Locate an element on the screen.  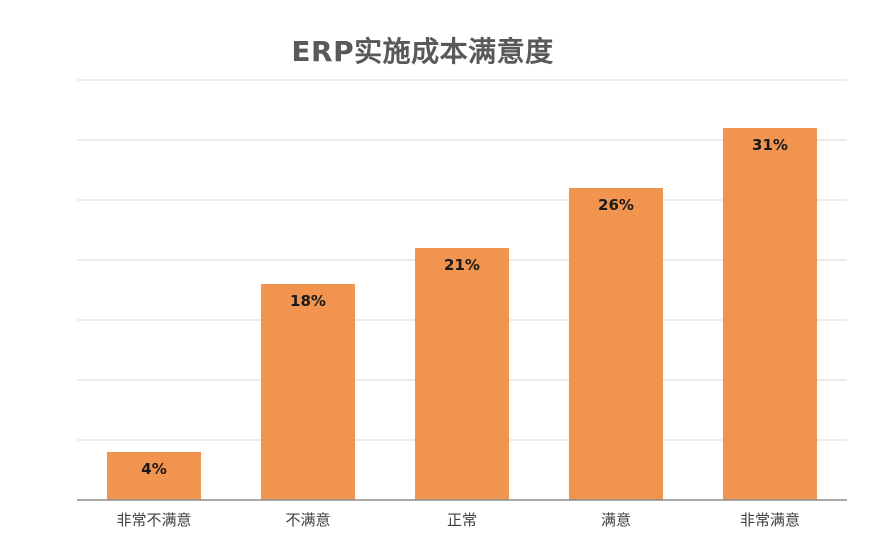
x-axis-tick-labels: 非常不满意 不满意 正常 满意 非常满意 is located at coordinates (458, 520).